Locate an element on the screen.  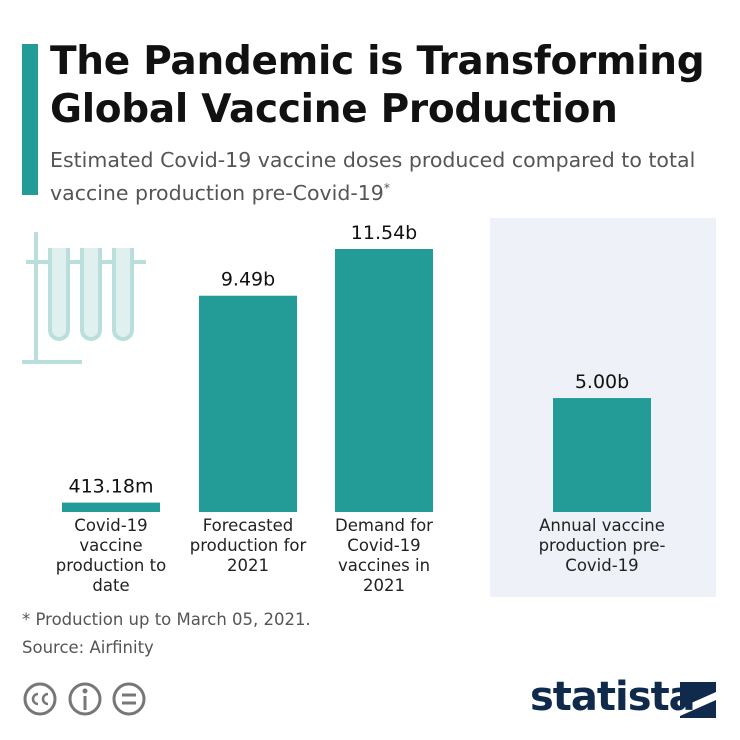
category-label: Demand for Covid-19 vaccines in 2021 is located at coordinates (384, 555).